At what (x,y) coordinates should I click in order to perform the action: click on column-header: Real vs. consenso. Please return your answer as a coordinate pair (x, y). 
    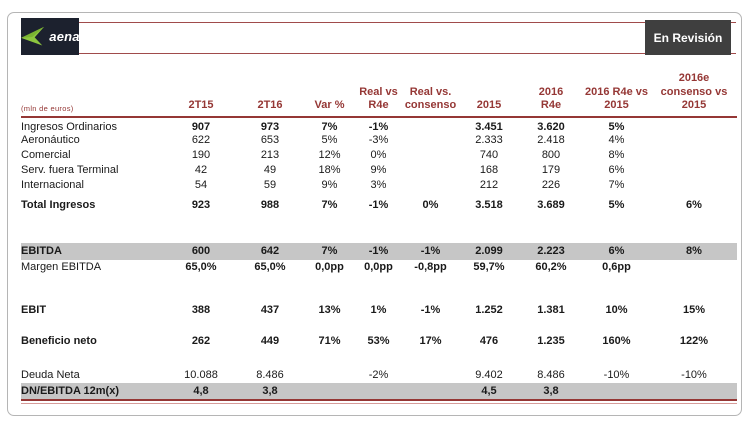
    Looking at the image, I should click on (430, 87).